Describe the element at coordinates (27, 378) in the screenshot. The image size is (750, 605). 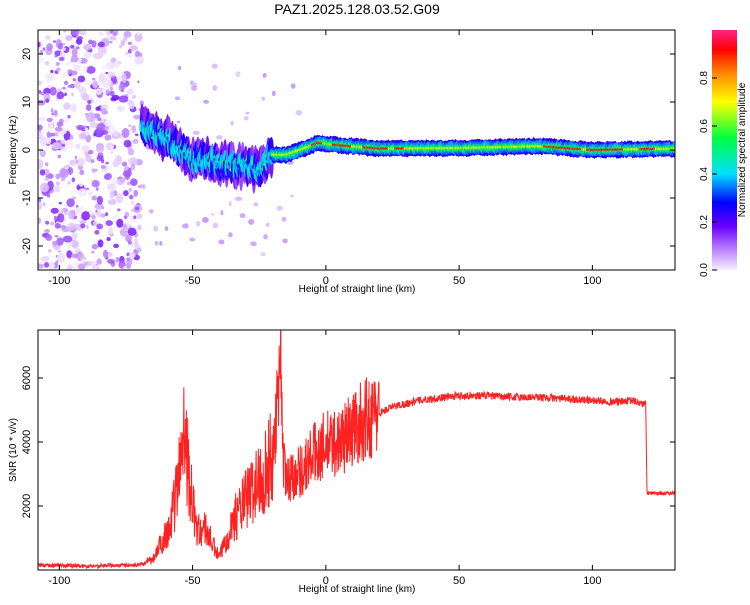
I see `snr-y-tick-label: 6000` at that location.